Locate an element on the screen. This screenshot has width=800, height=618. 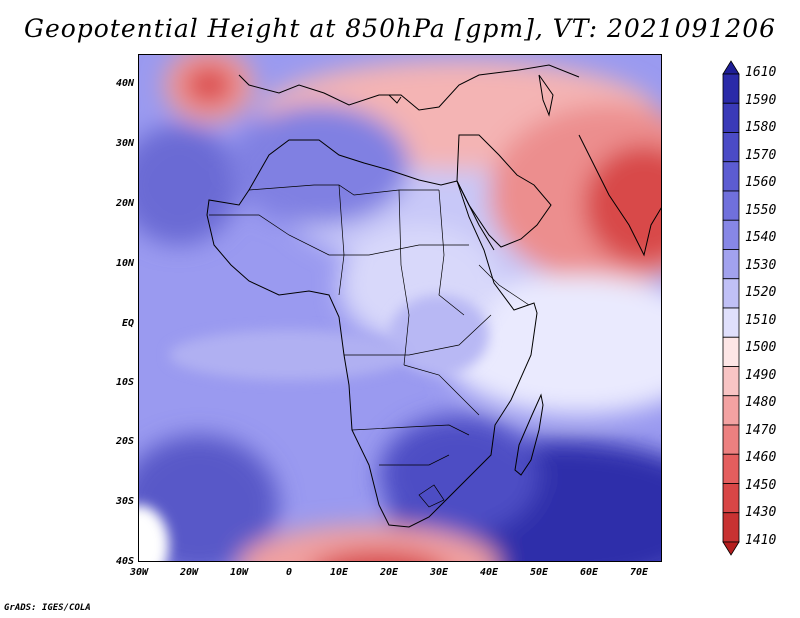
lat-tick-40s: 40S is located at coordinates (124, 561).